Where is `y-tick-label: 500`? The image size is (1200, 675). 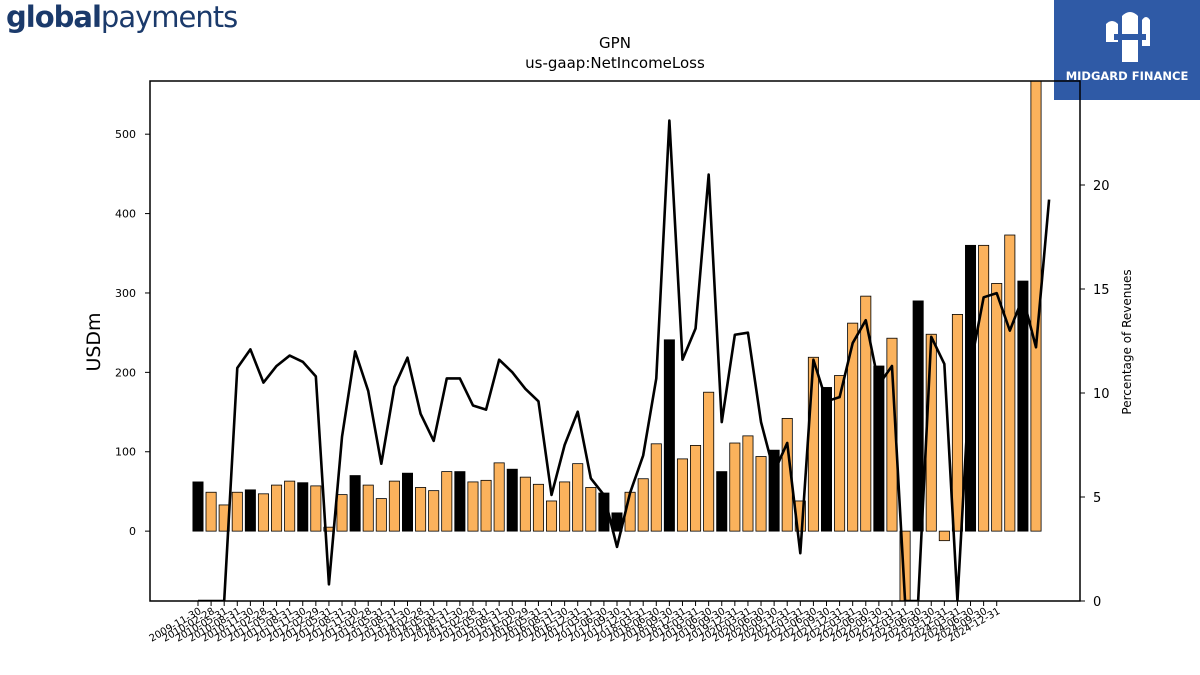 y-tick-label: 500 is located at coordinates (125, 134).